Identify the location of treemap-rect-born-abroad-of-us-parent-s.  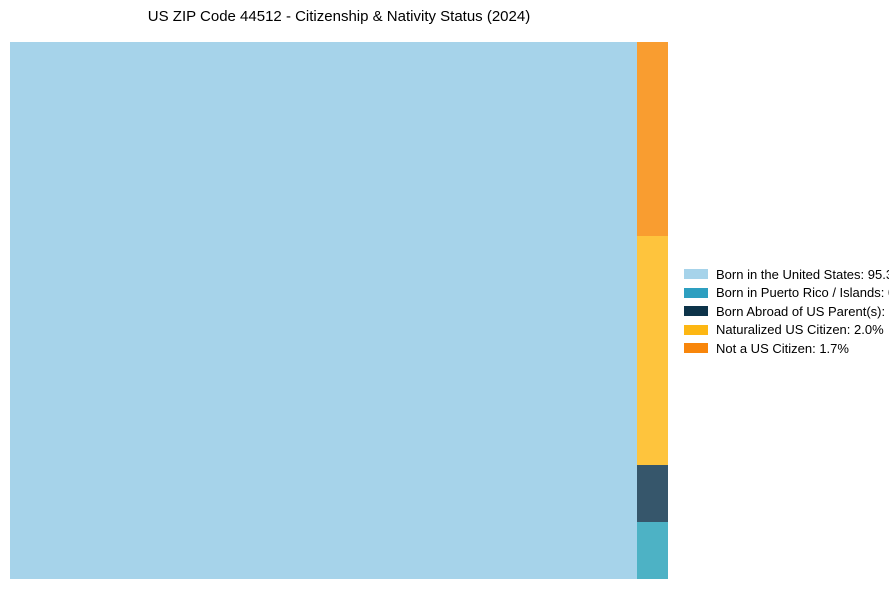
(652, 493).